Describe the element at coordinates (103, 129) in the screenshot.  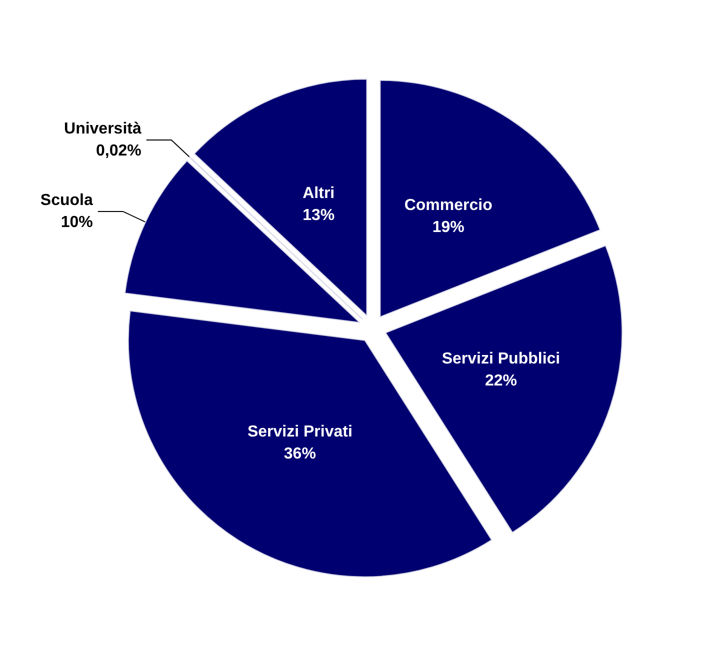
I see `slice-label: Università` at that location.